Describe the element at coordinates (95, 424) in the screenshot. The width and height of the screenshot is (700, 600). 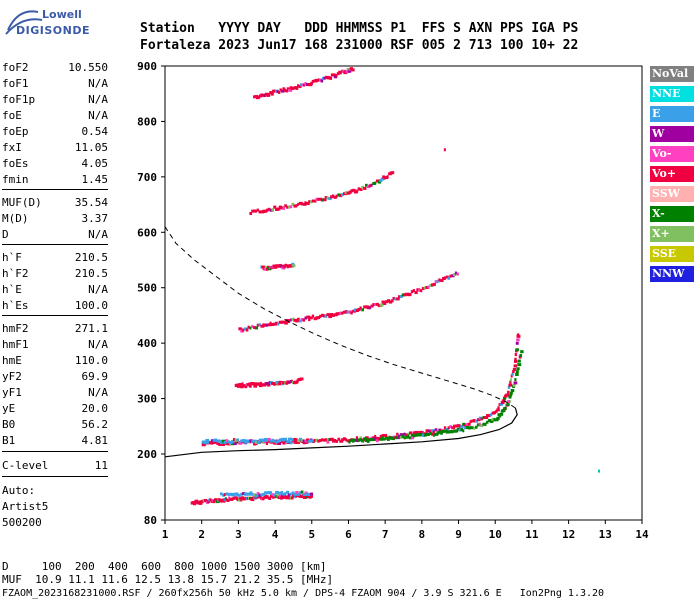
I see `param-value: 56.2` at that location.